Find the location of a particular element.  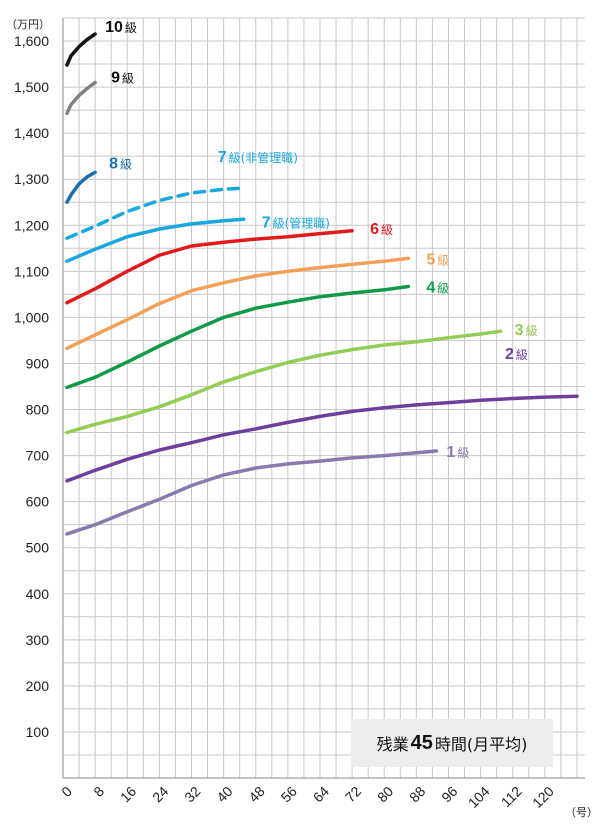

y-tick-label: 800 is located at coordinates (38, 410).